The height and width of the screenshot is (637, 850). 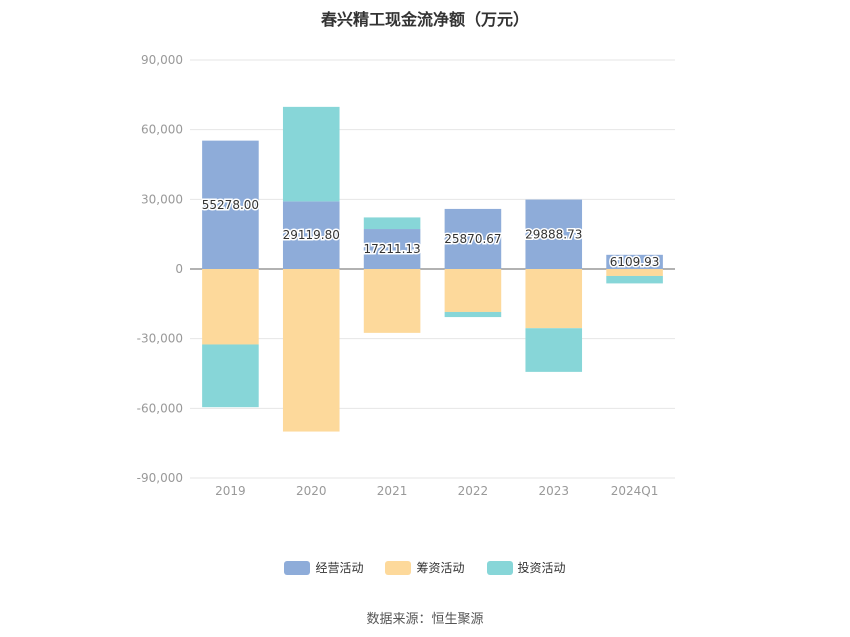 What do you see at coordinates (162, 60) in the screenshot?
I see `y-tick-label: 90,000` at bounding box center [162, 60].